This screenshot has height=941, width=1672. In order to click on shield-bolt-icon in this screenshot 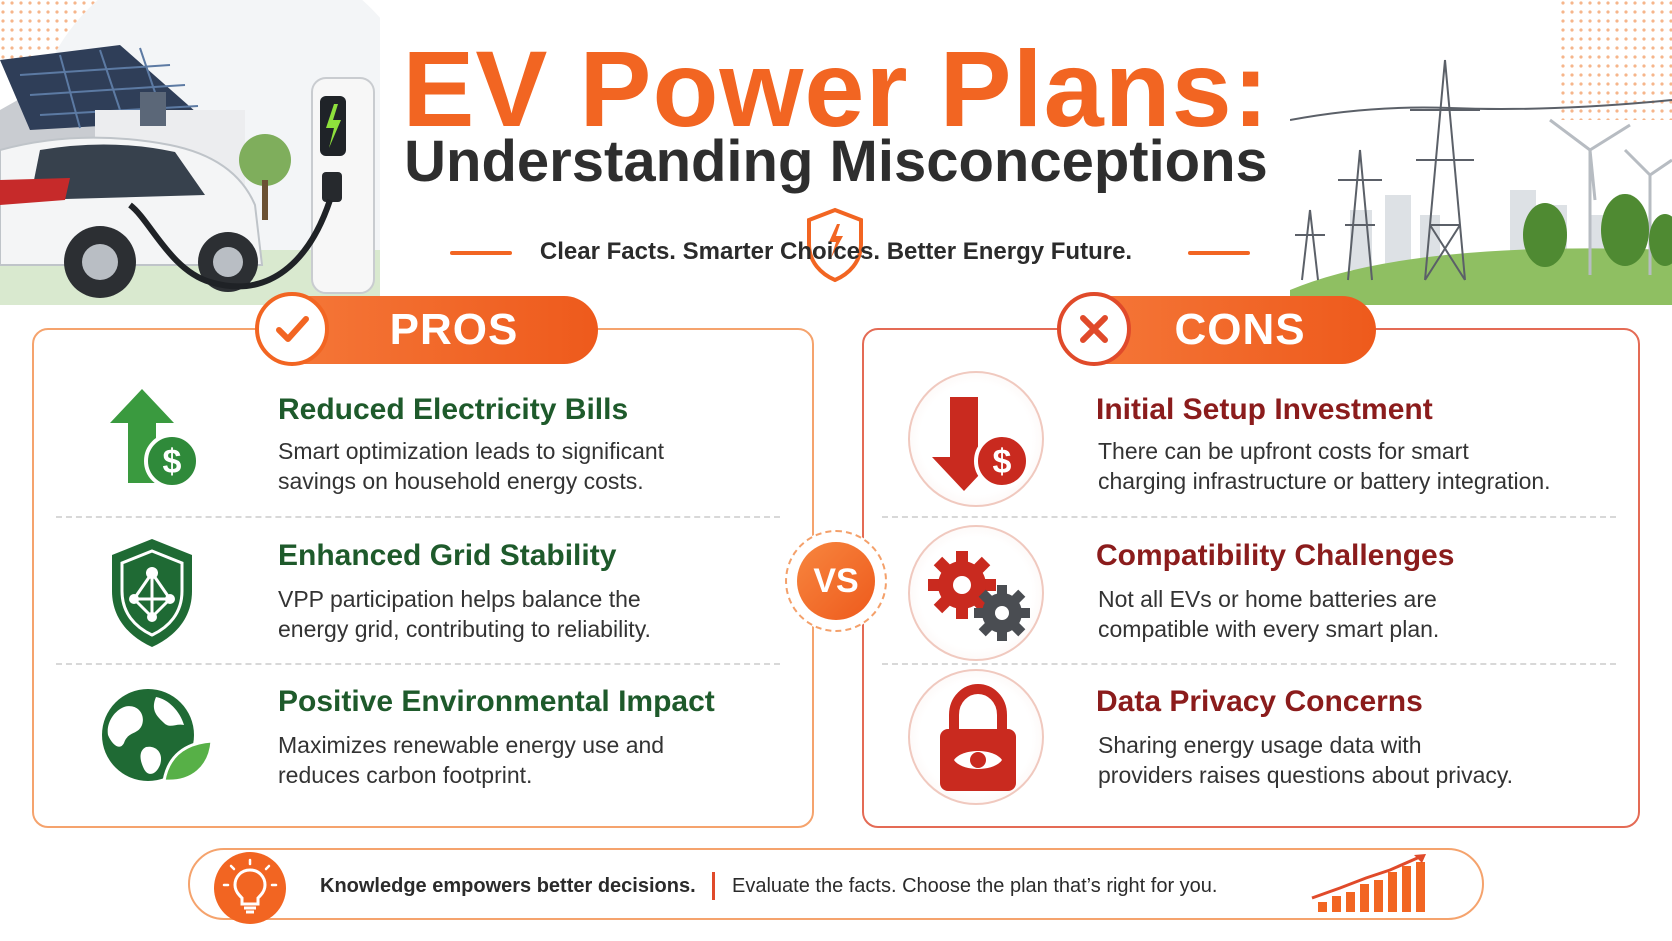, I will do `click(835, 245)`.